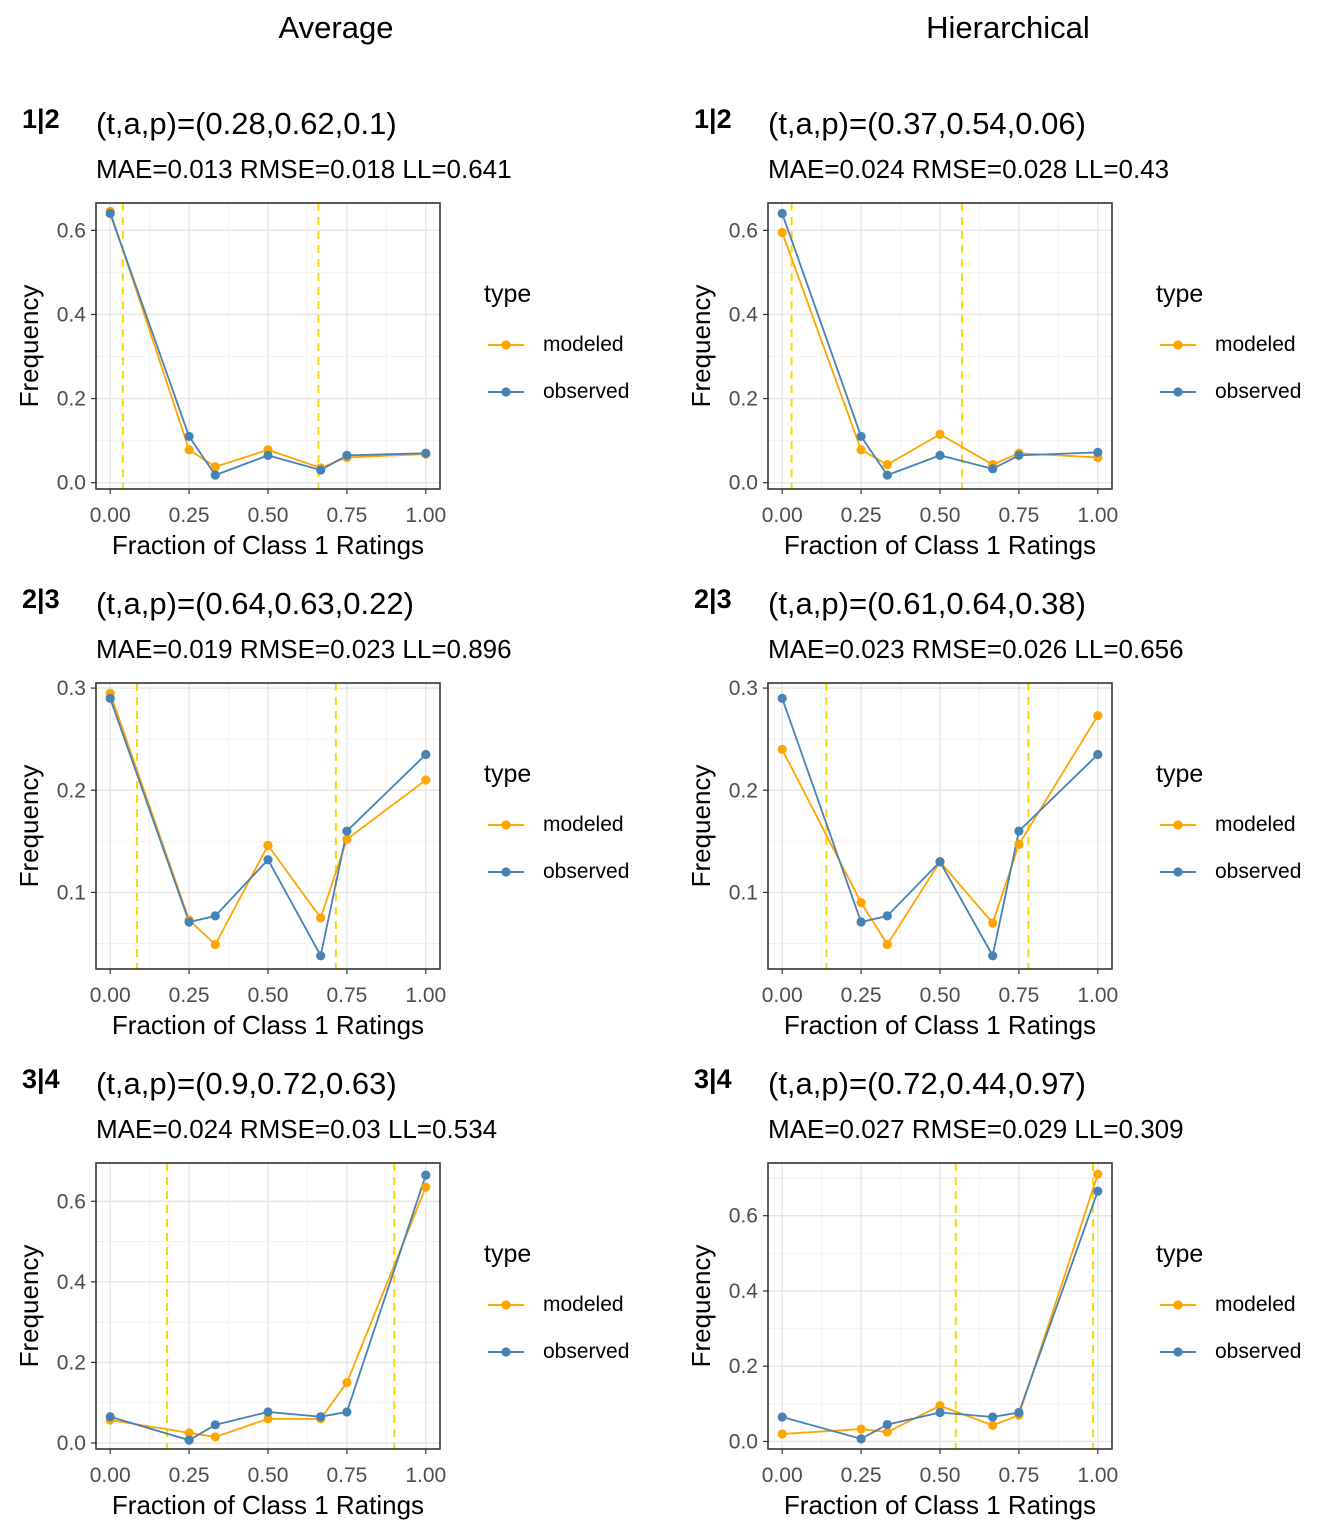 The width and height of the screenshot is (1344, 1536). Describe the element at coordinates (255, 603) in the screenshot. I see `panel-subtitle: (t,a,p)=(0.64,0.63,0.22)` at that location.